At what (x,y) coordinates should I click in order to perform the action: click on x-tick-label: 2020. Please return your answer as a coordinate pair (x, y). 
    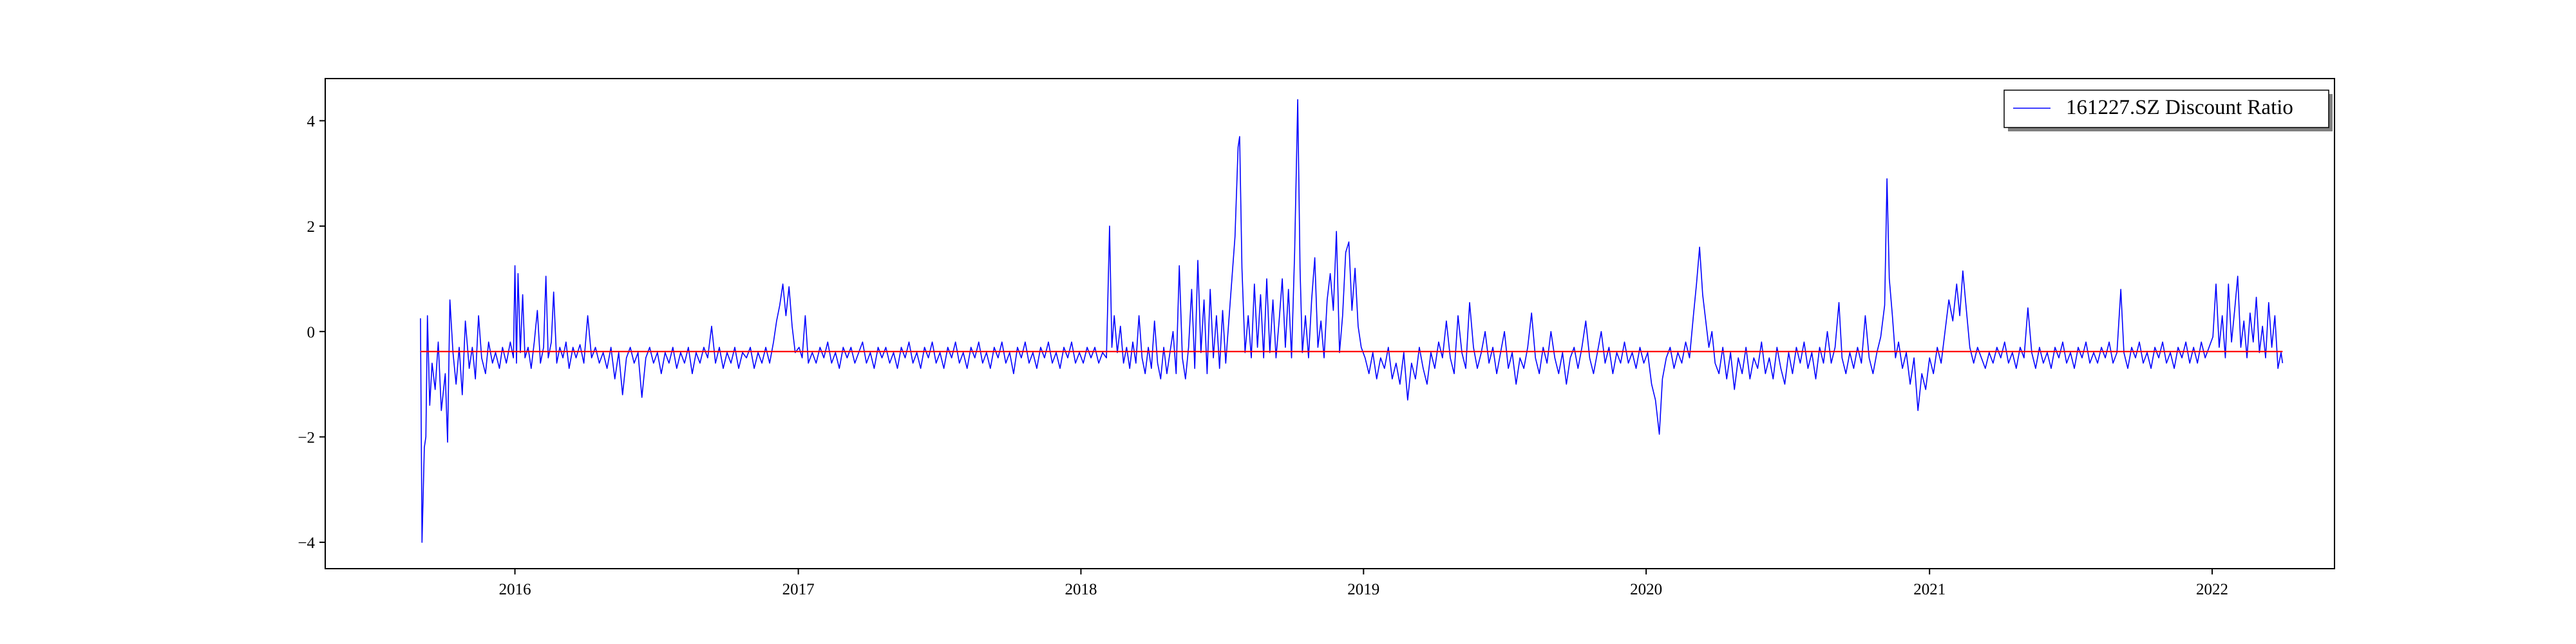
    Looking at the image, I should click on (1646, 589).